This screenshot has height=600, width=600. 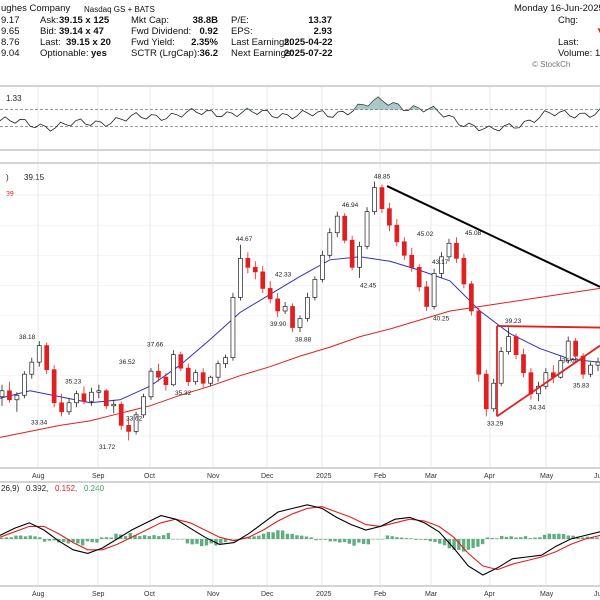 What do you see at coordinates (303, 339) in the screenshot?
I see `price-annotation: 38.88` at bounding box center [303, 339].